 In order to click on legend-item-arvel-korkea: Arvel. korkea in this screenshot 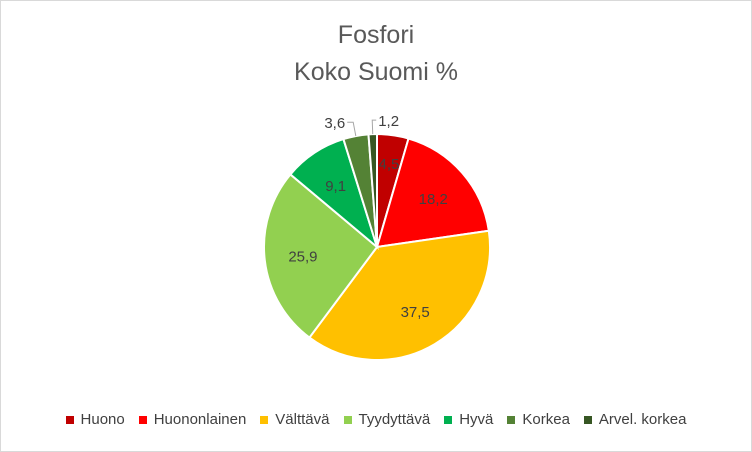, I will do `click(635, 419)`.